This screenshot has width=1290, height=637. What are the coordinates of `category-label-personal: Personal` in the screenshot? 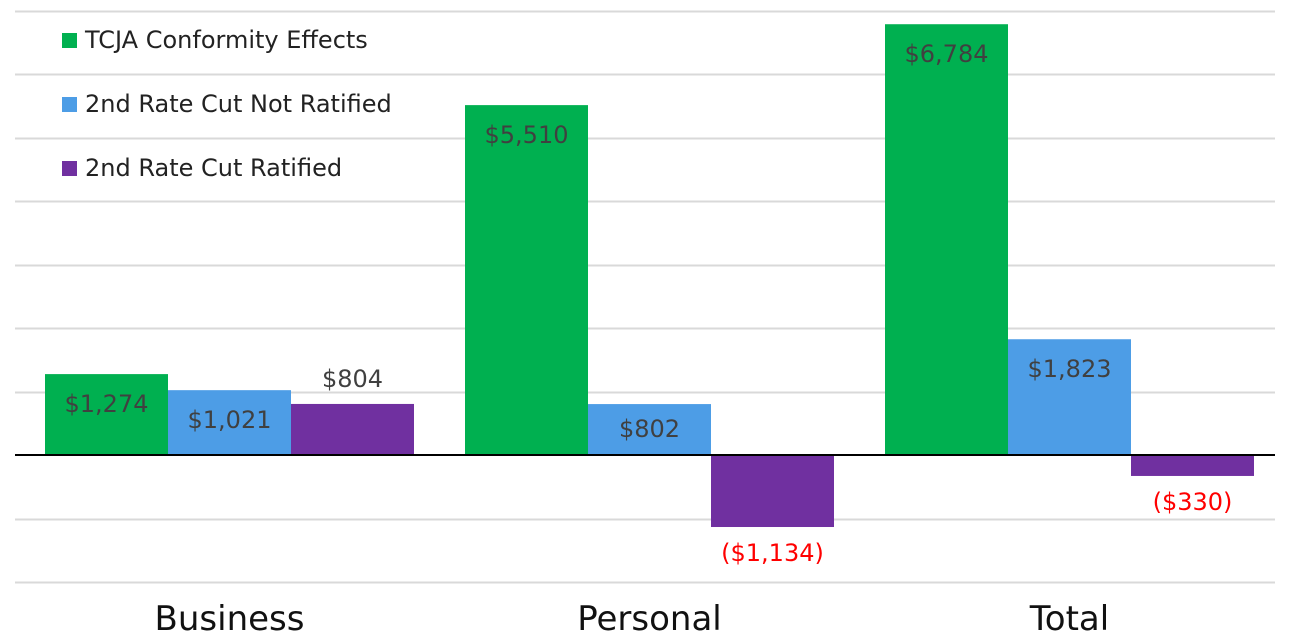 It's located at (649, 618).